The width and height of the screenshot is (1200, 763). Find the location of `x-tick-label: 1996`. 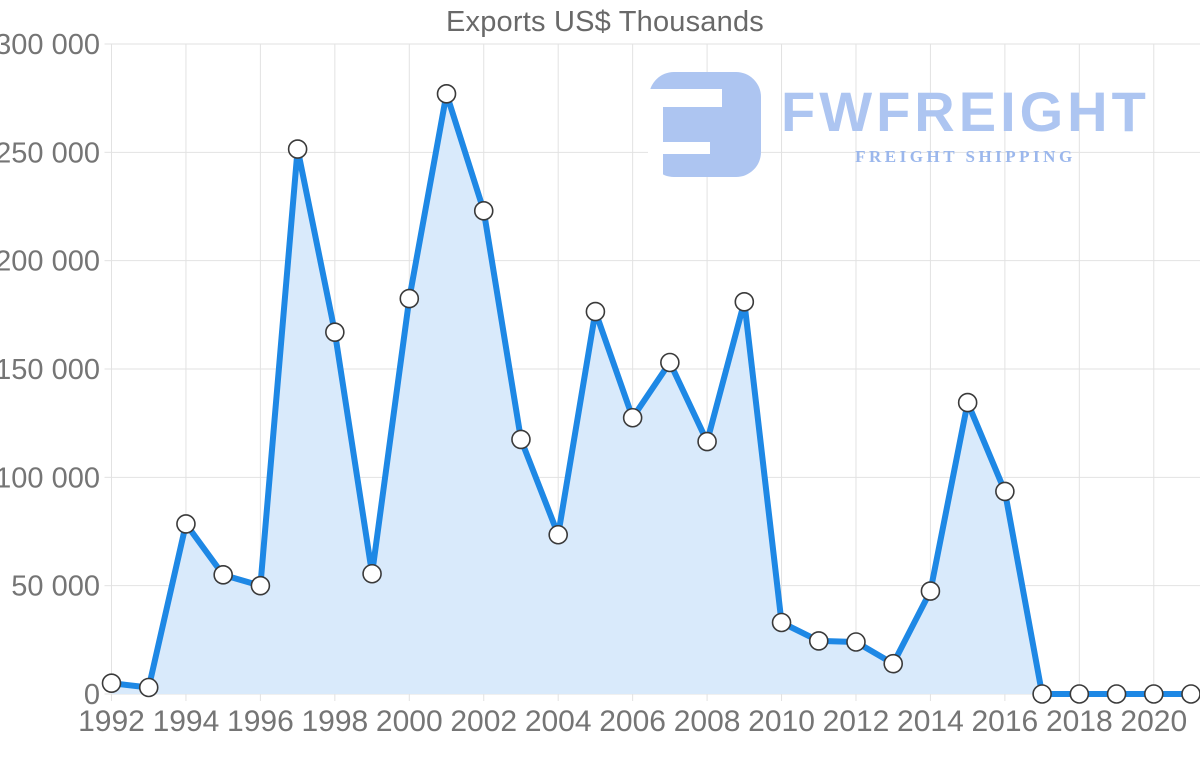

x-tick-label: 1996 is located at coordinates (260, 721).